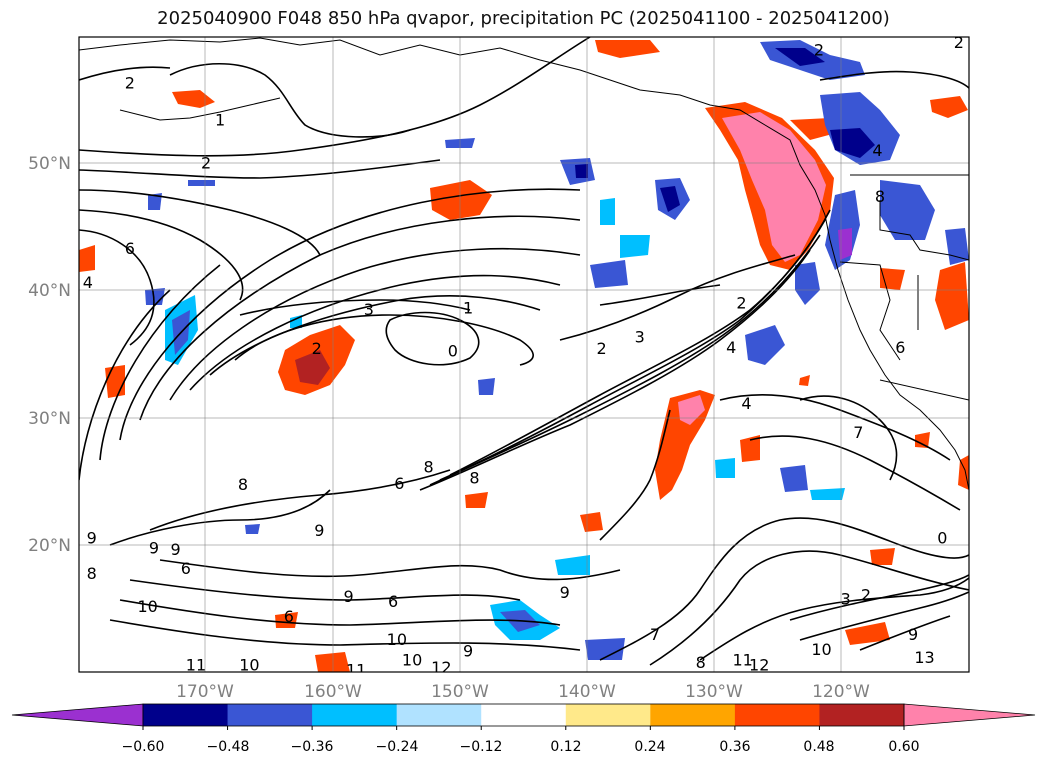 The image size is (1047, 769). Describe the element at coordinates (77, 715) in the screenshot. I see `colorbar-extend-low` at that location.